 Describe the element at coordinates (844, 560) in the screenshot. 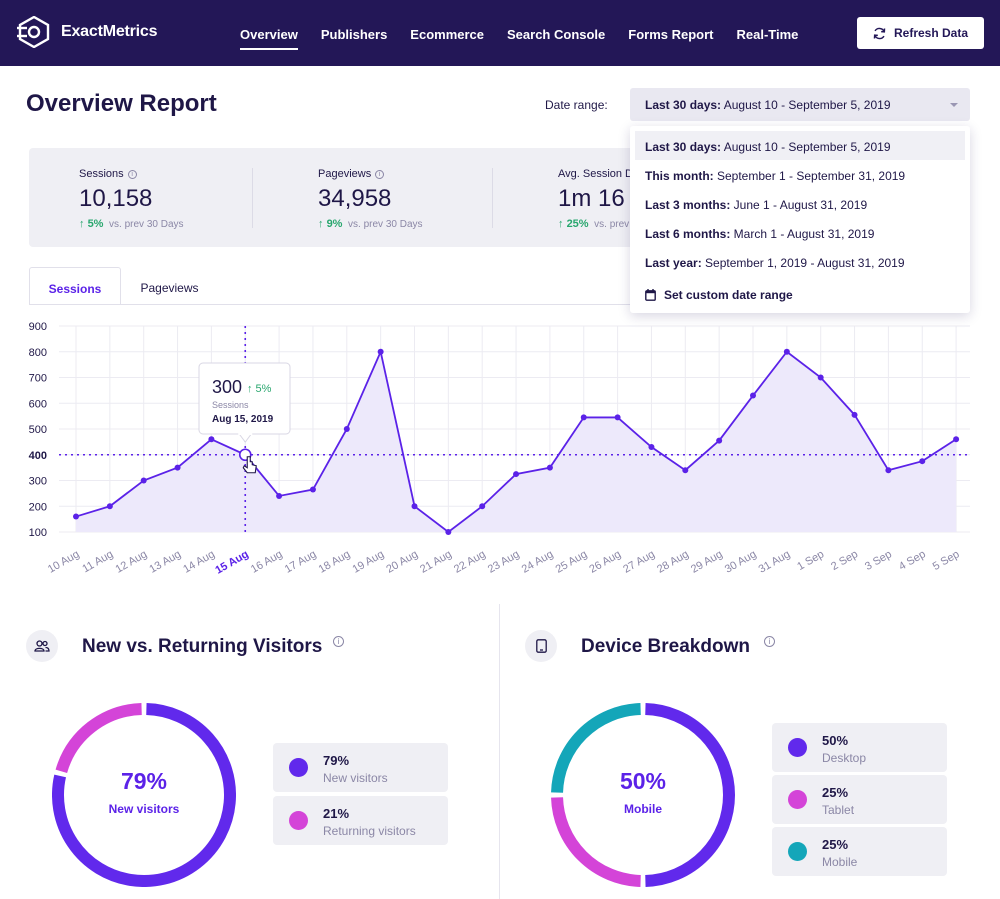

I see `x-tick-label: 2 Sep` at that location.